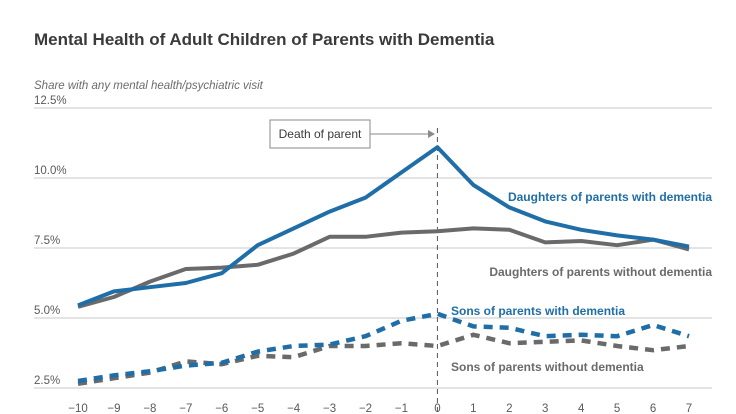  Describe the element at coordinates (329, 408) in the screenshot. I see `x-tick-label: −3` at that location.